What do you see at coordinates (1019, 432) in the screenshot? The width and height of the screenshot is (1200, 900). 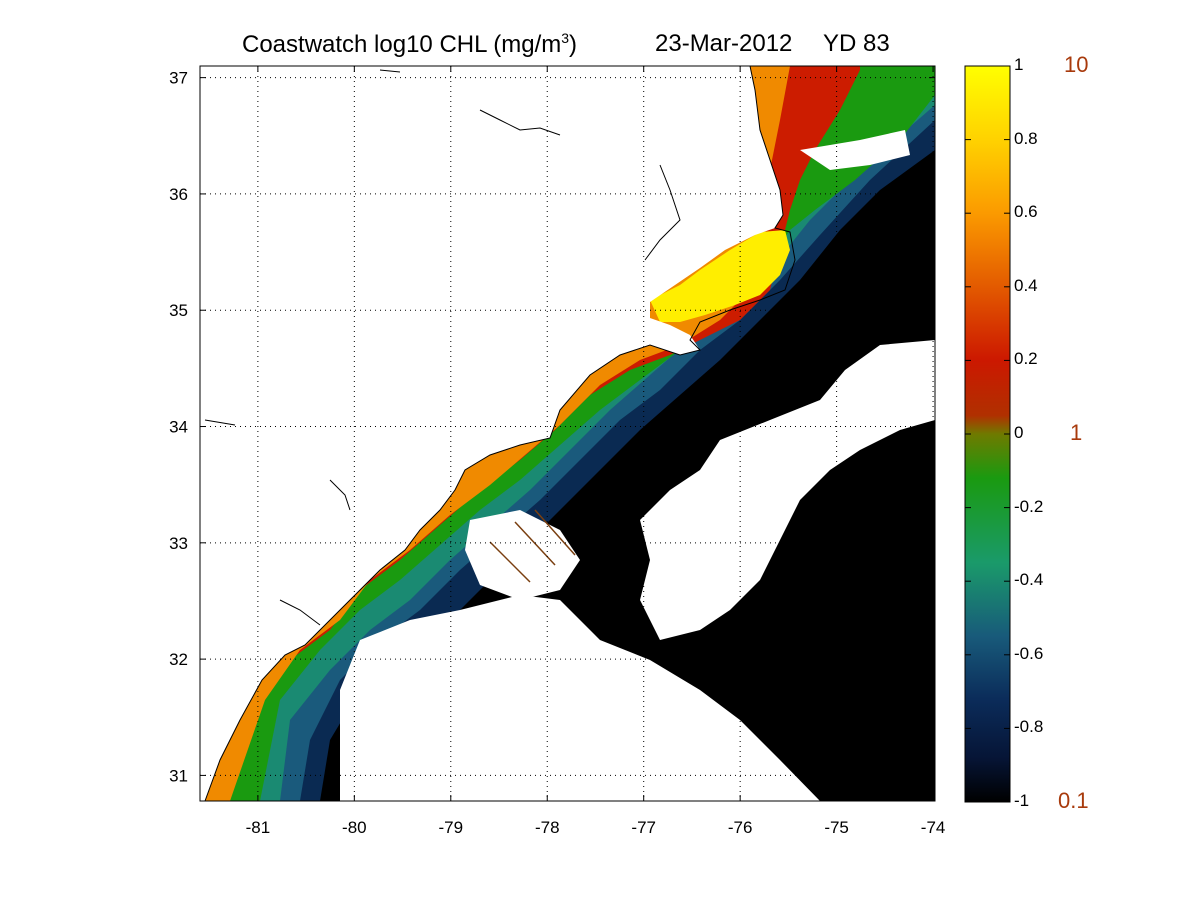 I see `colorbar-tick-label: 0` at bounding box center [1019, 432].